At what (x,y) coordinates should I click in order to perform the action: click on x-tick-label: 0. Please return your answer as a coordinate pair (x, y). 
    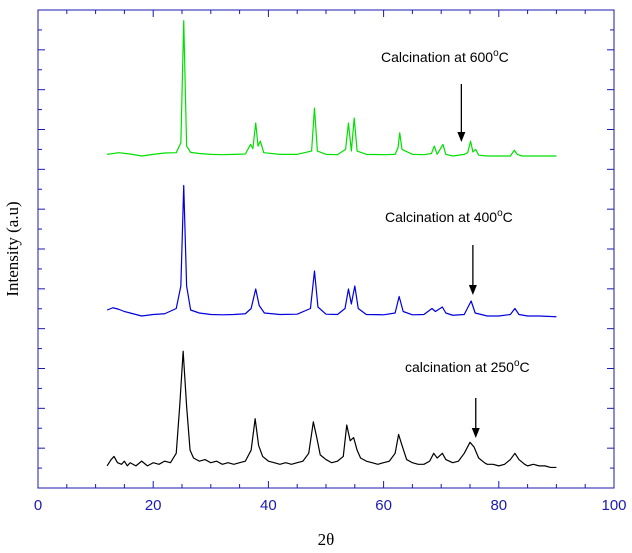
    Looking at the image, I should click on (38, 505).